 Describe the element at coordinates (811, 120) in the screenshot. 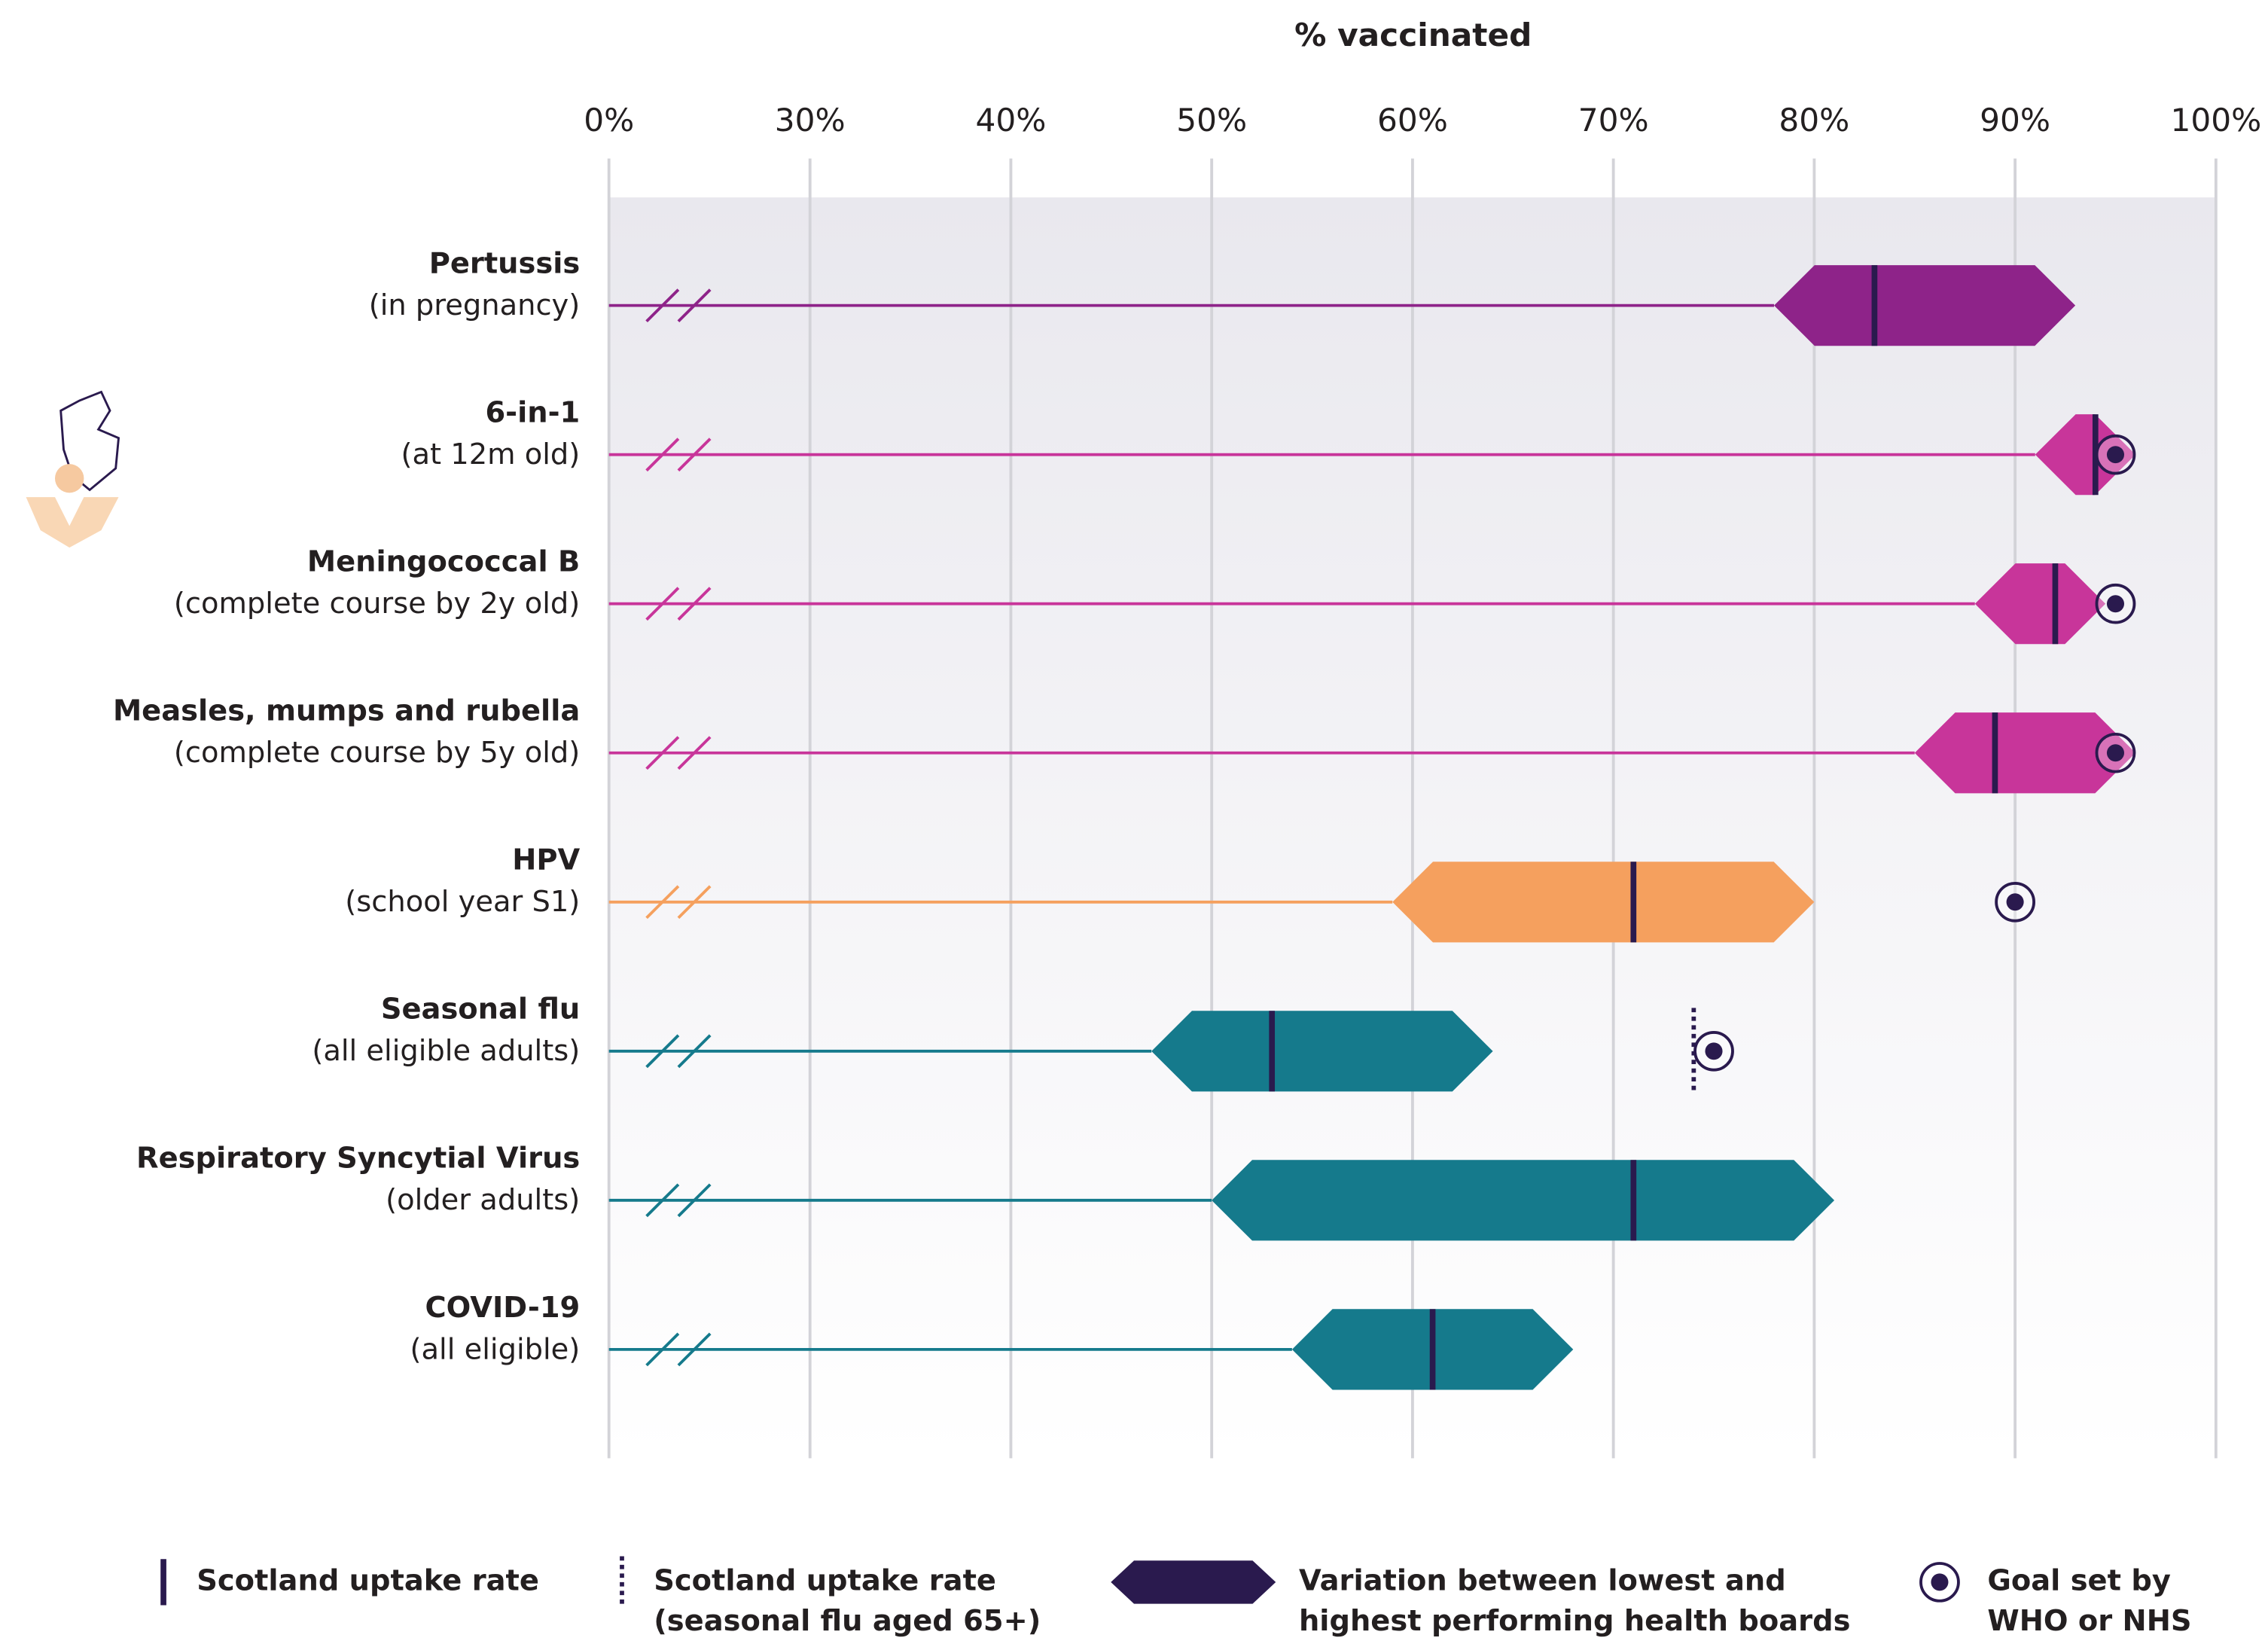

I see `x-tick-label: 30%` at that location.